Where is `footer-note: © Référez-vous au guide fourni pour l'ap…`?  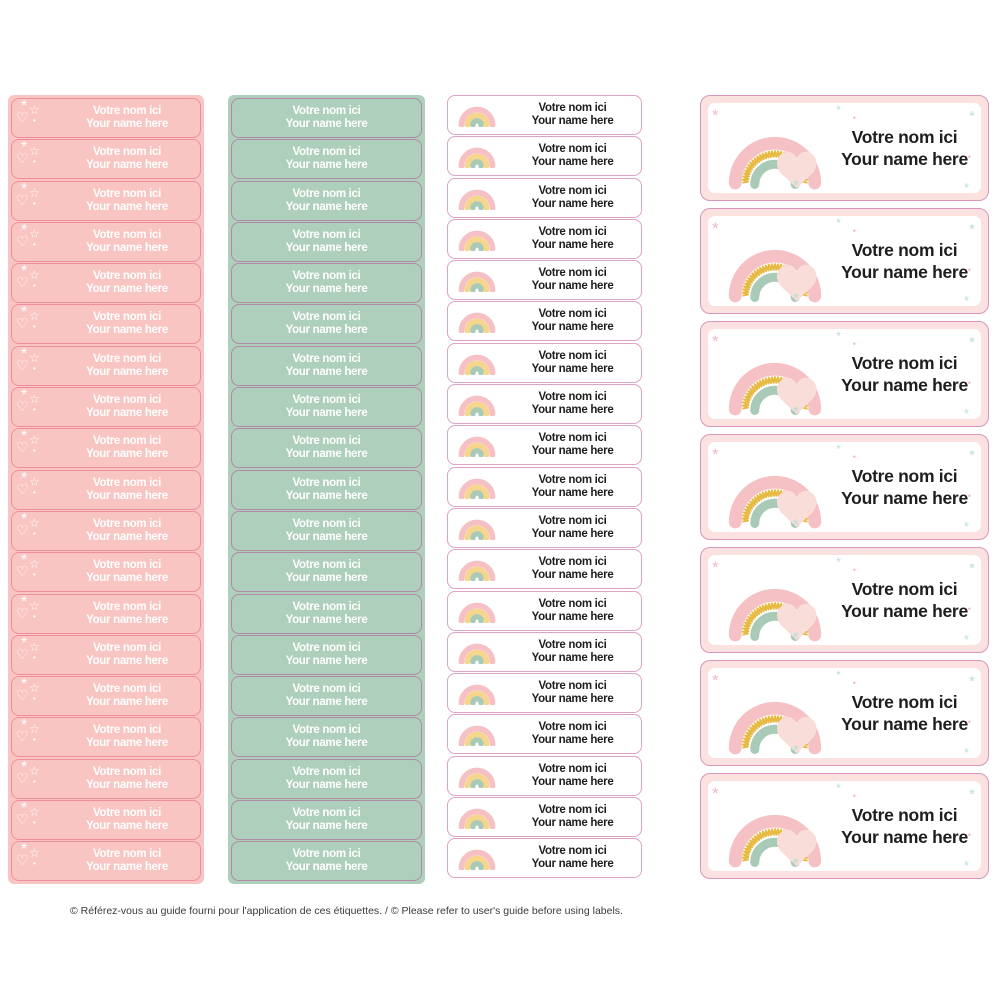 footer-note: © Référez-vous au guide fourni pour l'ap… is located at coordinates (346, 911).